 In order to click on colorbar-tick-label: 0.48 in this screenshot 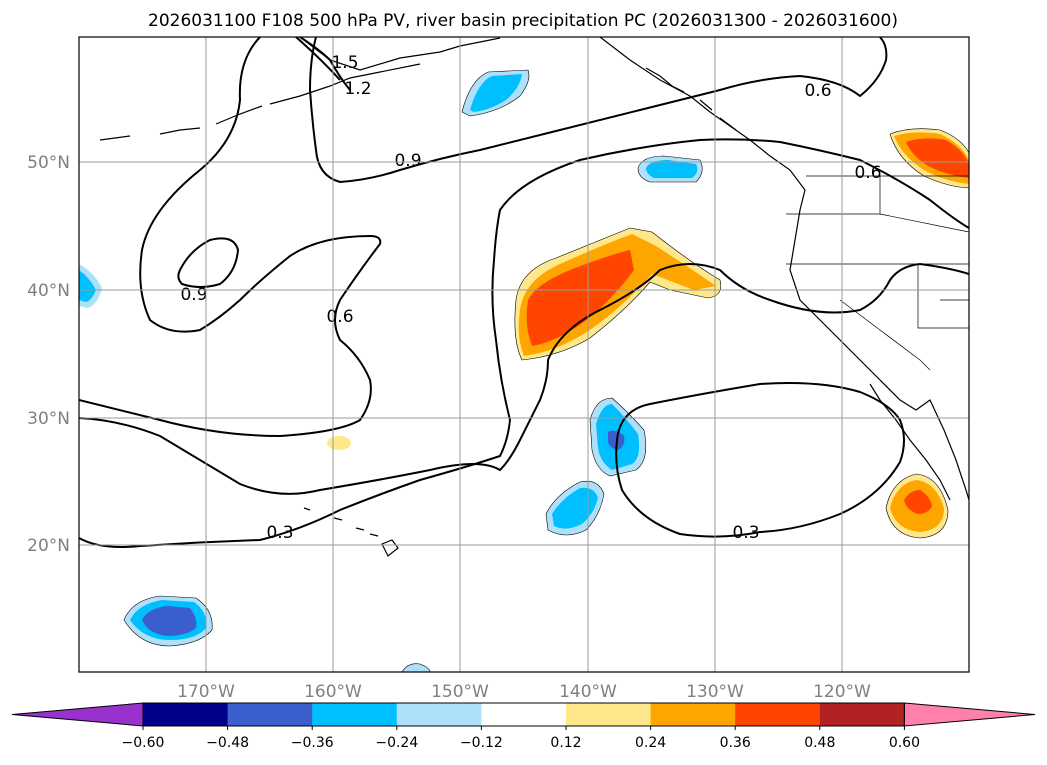, I will do `click(819, 743)`.